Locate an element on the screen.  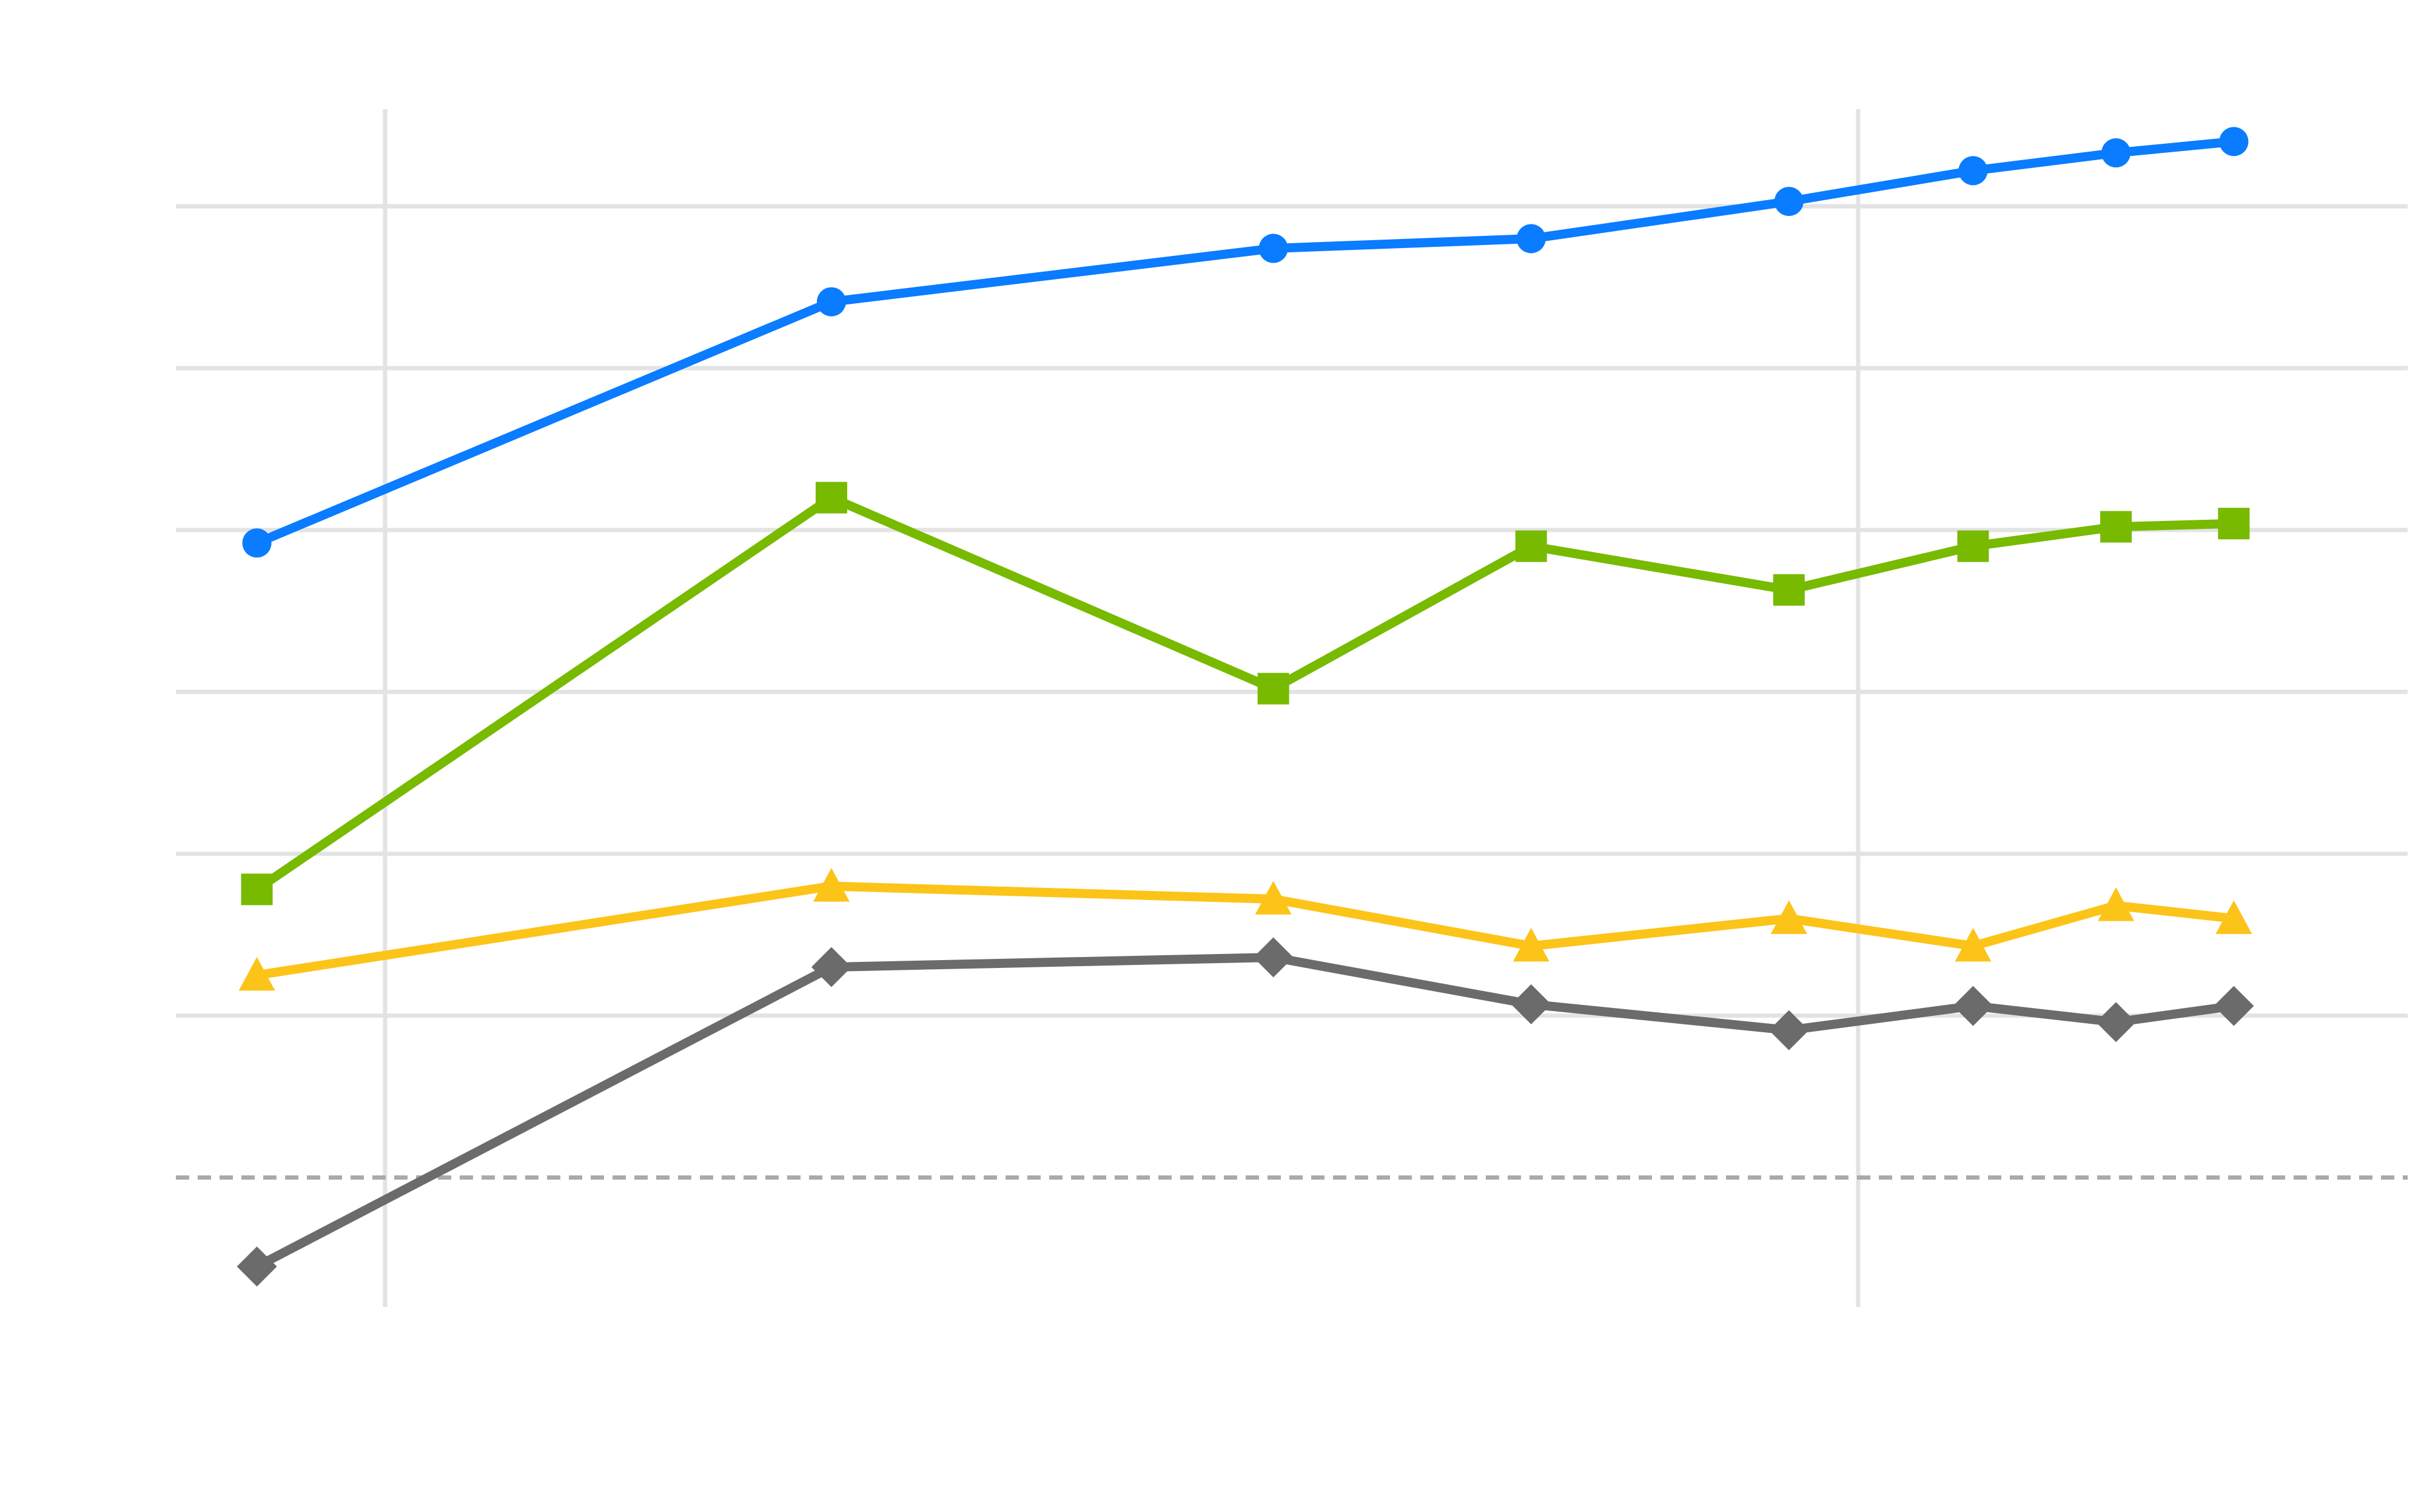
series-2-line is located at coordinates (1245, 930).